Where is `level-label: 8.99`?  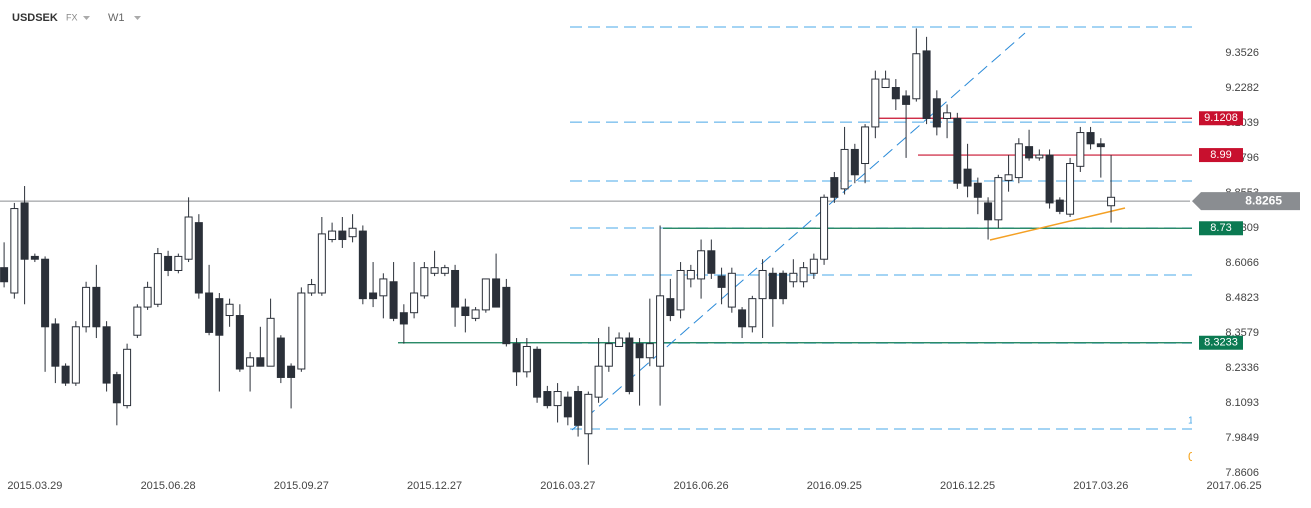 level-label: 8.99 is located at coordinates (1220, 155).